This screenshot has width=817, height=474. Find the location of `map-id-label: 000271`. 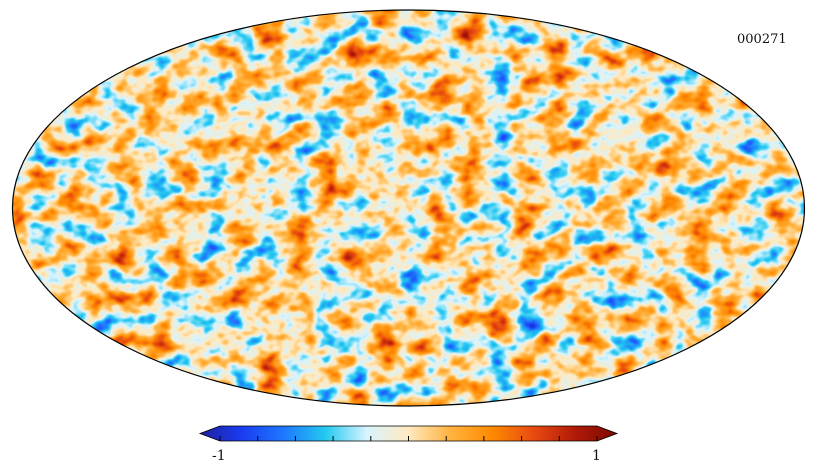

map-id-label: 000271 is located at coordinates (762, 39).